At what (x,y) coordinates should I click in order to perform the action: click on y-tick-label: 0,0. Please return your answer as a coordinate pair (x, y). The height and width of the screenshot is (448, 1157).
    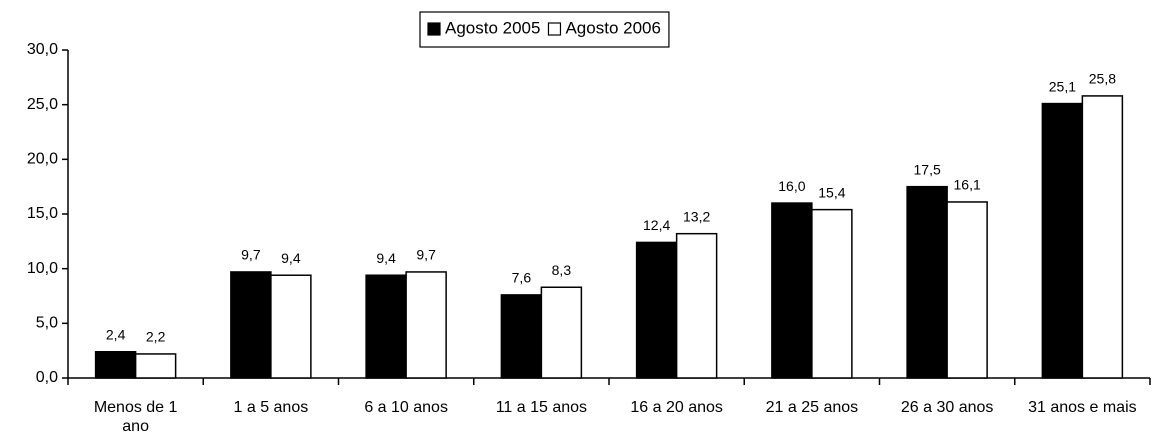
    Looking at the image, I should click on (47, 377).